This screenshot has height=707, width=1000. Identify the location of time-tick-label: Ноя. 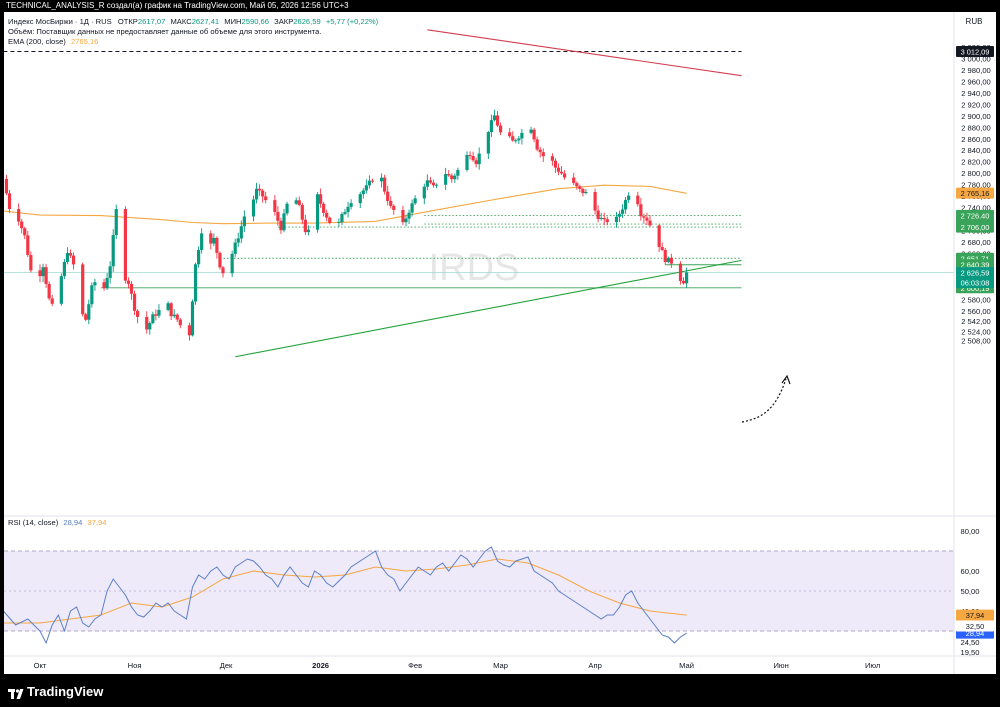
(135, 665).